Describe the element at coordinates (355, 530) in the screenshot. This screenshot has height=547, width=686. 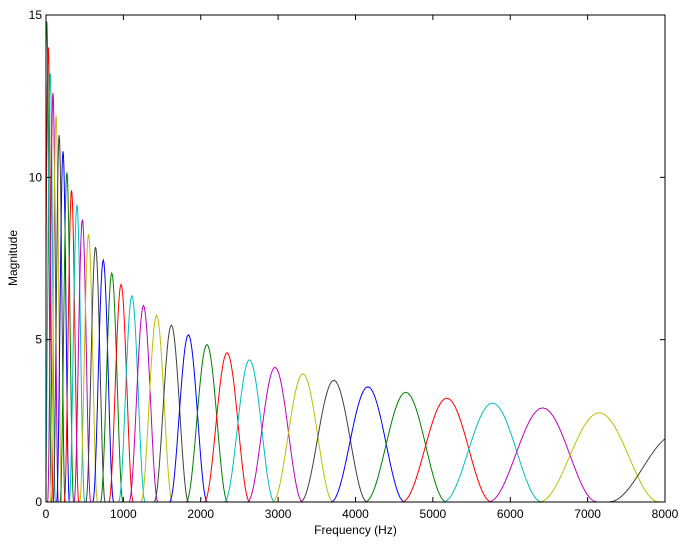
I see `x-axis-label: Frequency (Hz)` at that location.